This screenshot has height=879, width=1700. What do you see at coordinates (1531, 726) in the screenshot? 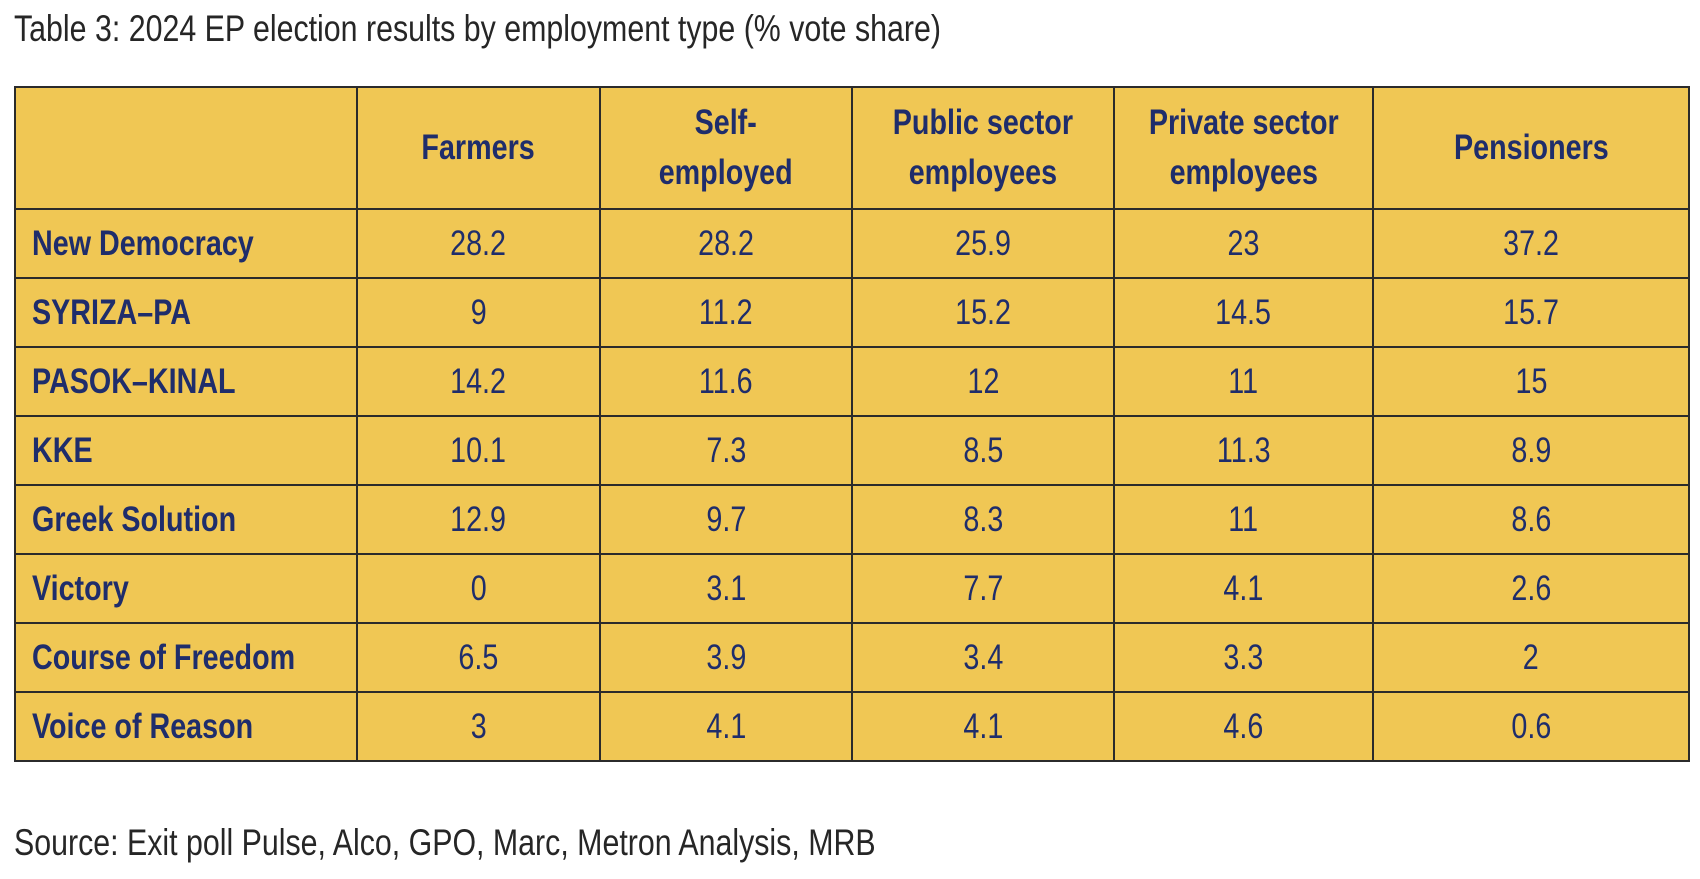
I see `table-cell: 0.6` at bounding box center [1531, 726].